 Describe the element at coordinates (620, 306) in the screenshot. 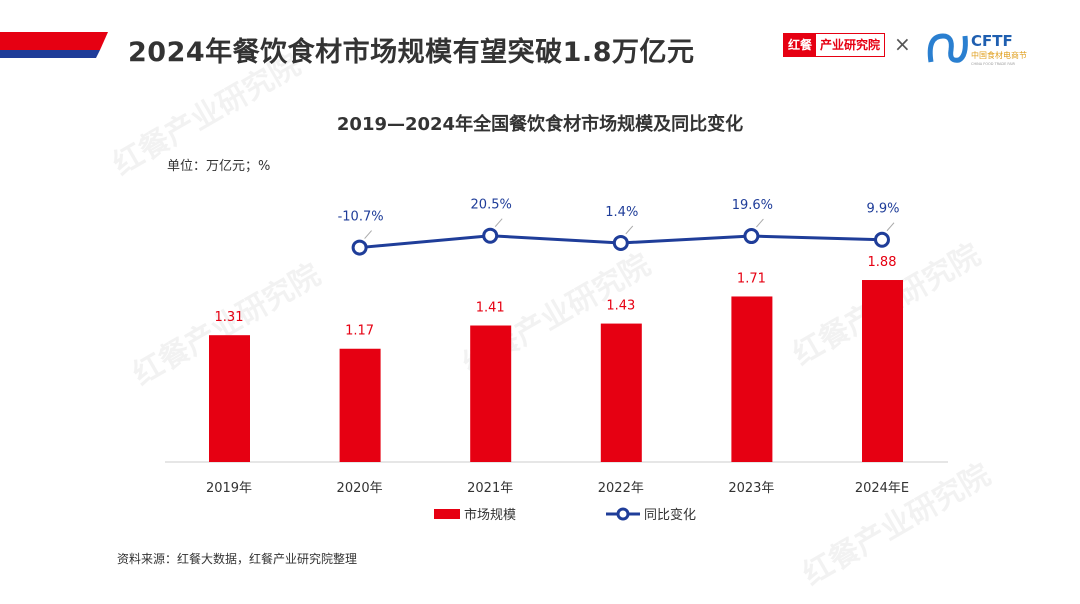

I see `bar-data-label: 1.43` at that location.